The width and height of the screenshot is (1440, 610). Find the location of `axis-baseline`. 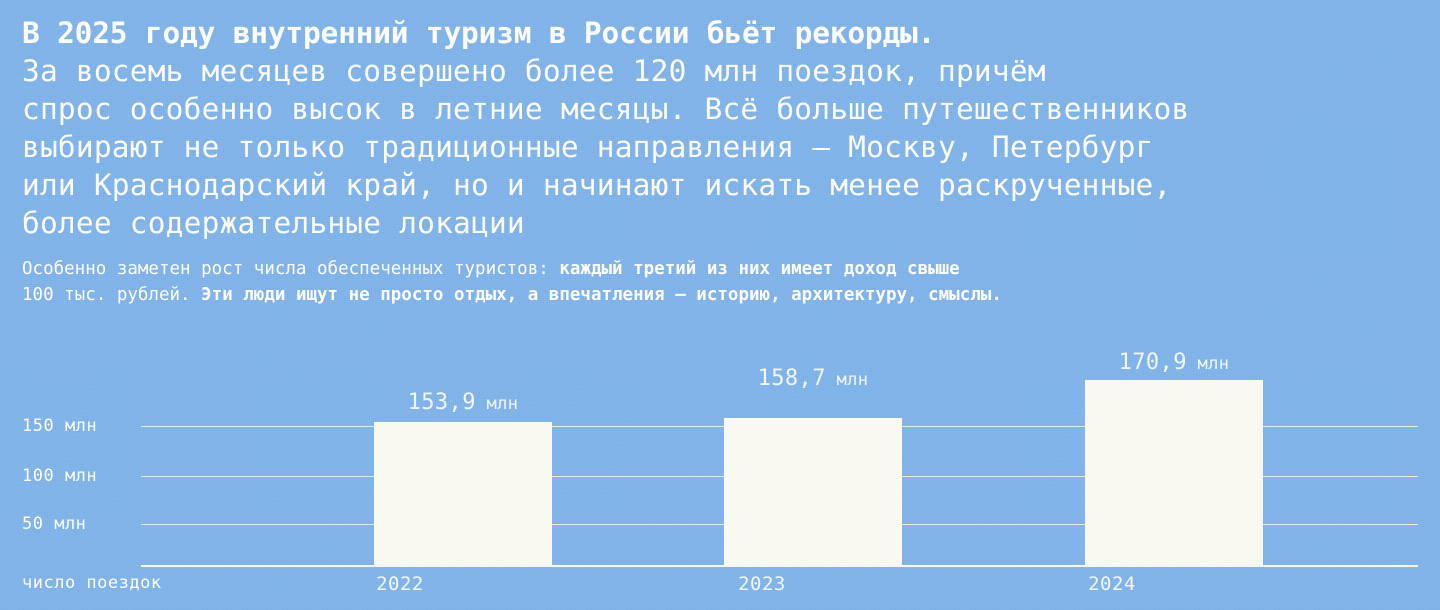

axis-baseline is located at coordinates (779, 566).